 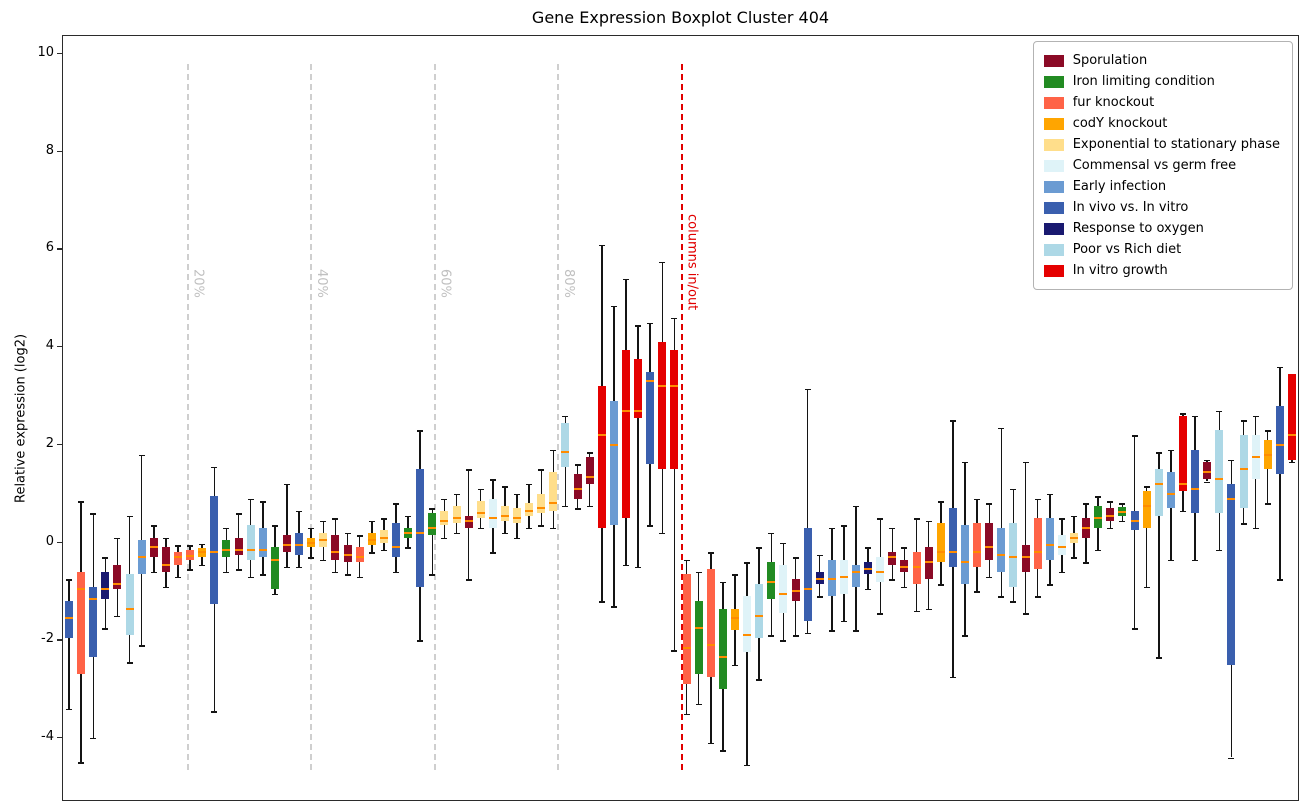 I want to click on legend-swatch-spor, so click(x=1053, y=60).